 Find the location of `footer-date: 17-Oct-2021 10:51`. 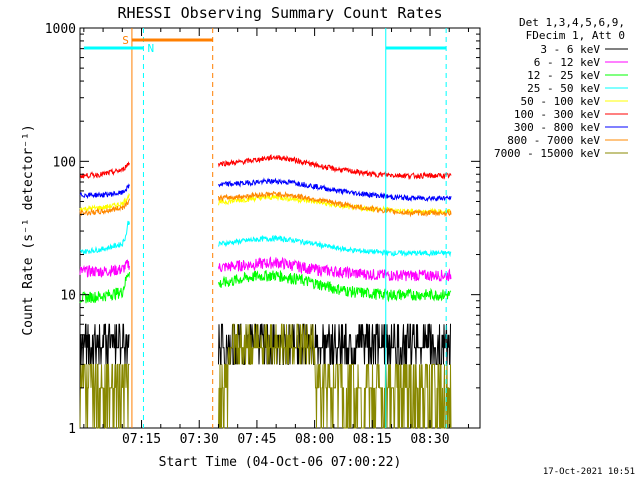

footer-date: 17-Oct-2021 10:51 is located at coordinates (589, 472).